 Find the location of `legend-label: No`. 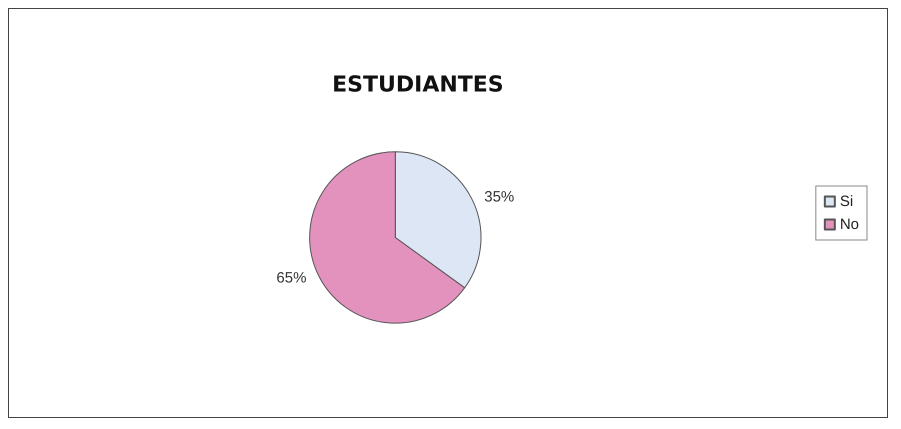

legend-label: No is located at coordinates (850, 224).